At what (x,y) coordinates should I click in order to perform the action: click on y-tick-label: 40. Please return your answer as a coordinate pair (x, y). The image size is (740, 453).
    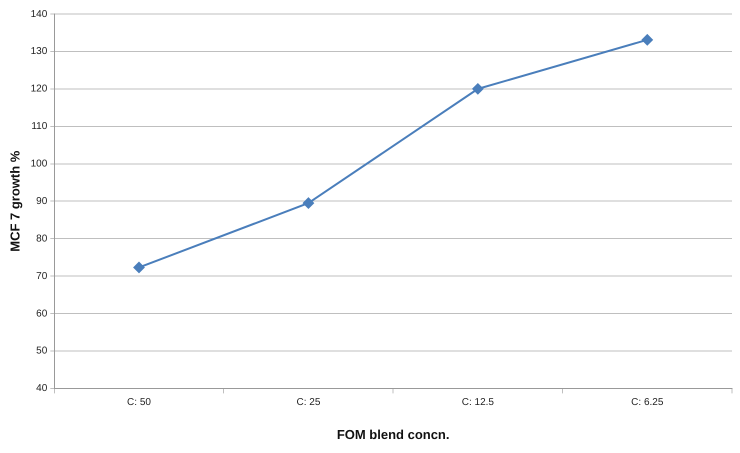
    Looking at the image, I should click on (42, 388).